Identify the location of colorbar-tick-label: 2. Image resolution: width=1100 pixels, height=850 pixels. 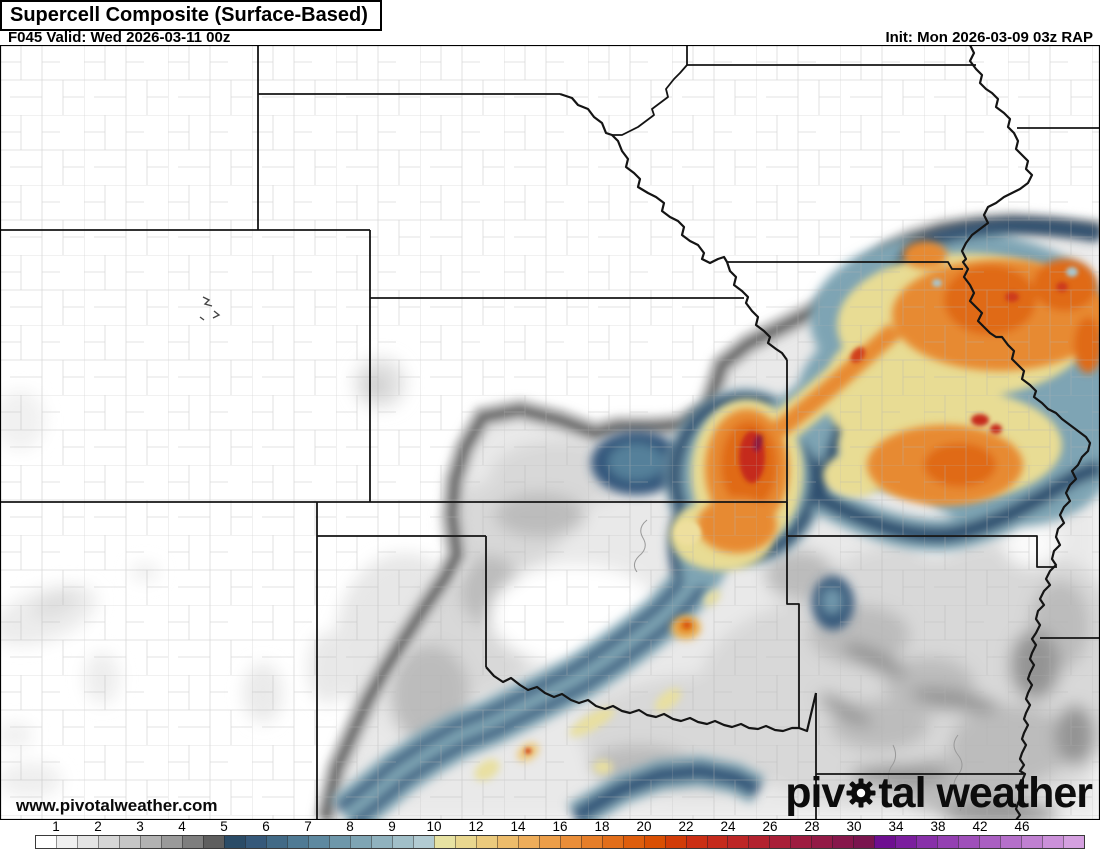
(98, 826).